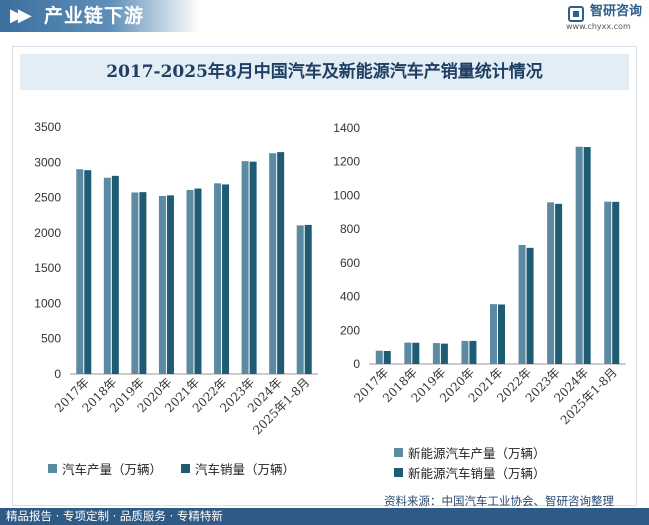  Describe the element at coordinates (47, 268) in the screenshot. I see `left-y-tick-label: 1500` at that location.